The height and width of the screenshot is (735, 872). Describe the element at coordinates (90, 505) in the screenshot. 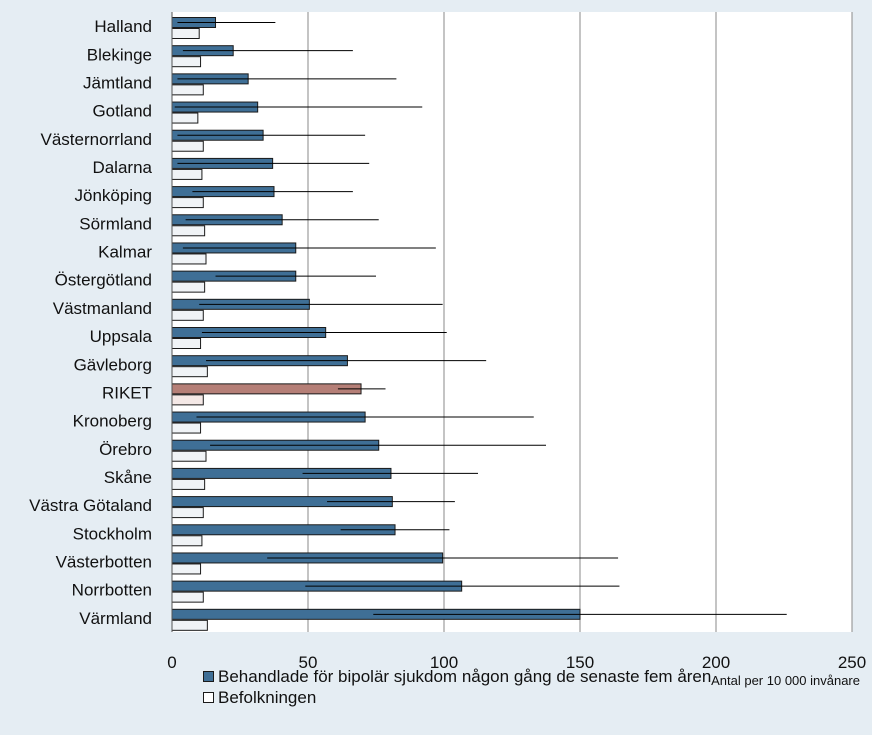

I see `category-label: Västra Götaland` at that location.